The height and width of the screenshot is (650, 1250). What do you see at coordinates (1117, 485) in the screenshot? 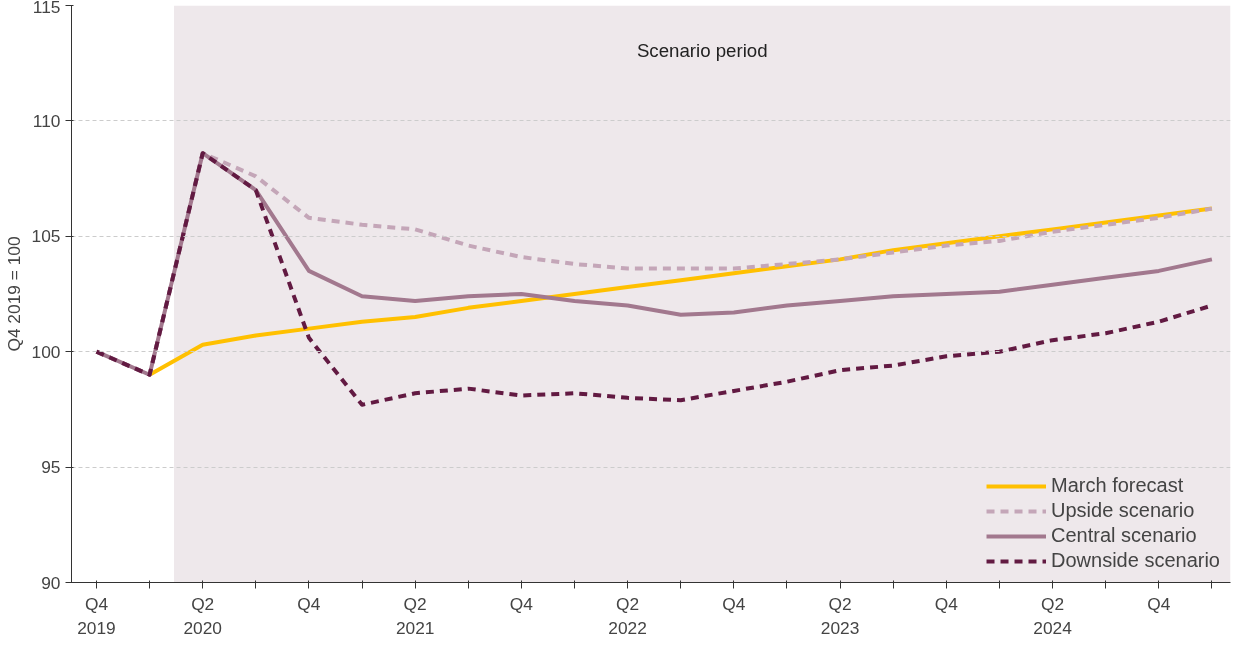
I see `legend-label: March forecast` at bounding box center [1117, 485].